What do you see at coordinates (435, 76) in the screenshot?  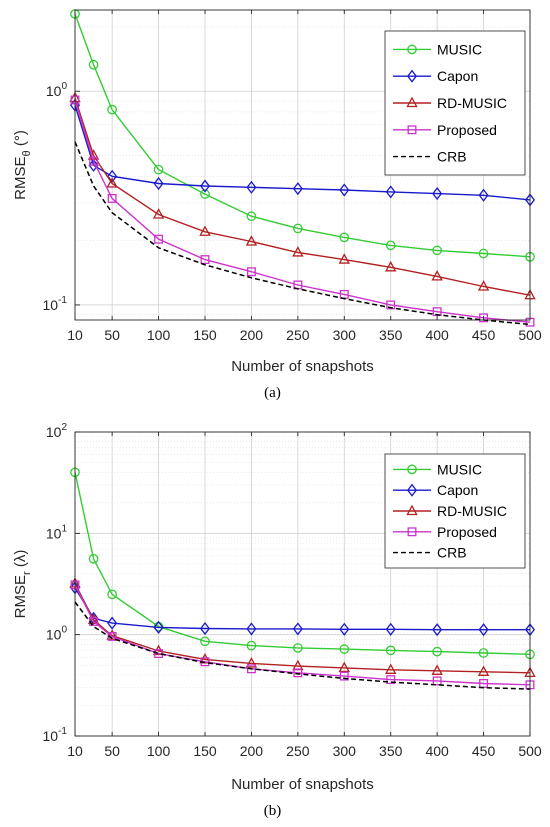 I see `legend-entry: Capon` at bounding box center [435, 76].